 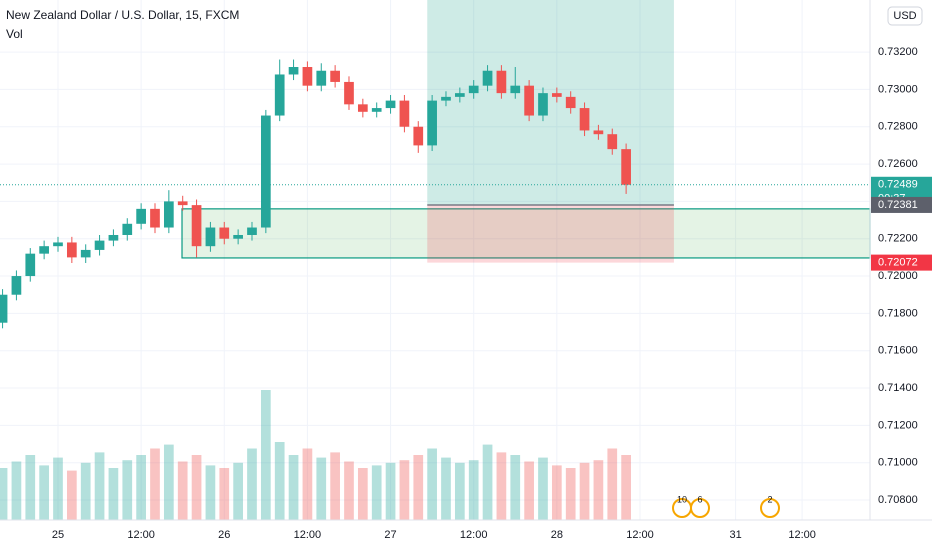 What do you see at coordinates (14, 34) in the screenshot?
I see `volume-title: Vol` at bounding box center [14, 34].